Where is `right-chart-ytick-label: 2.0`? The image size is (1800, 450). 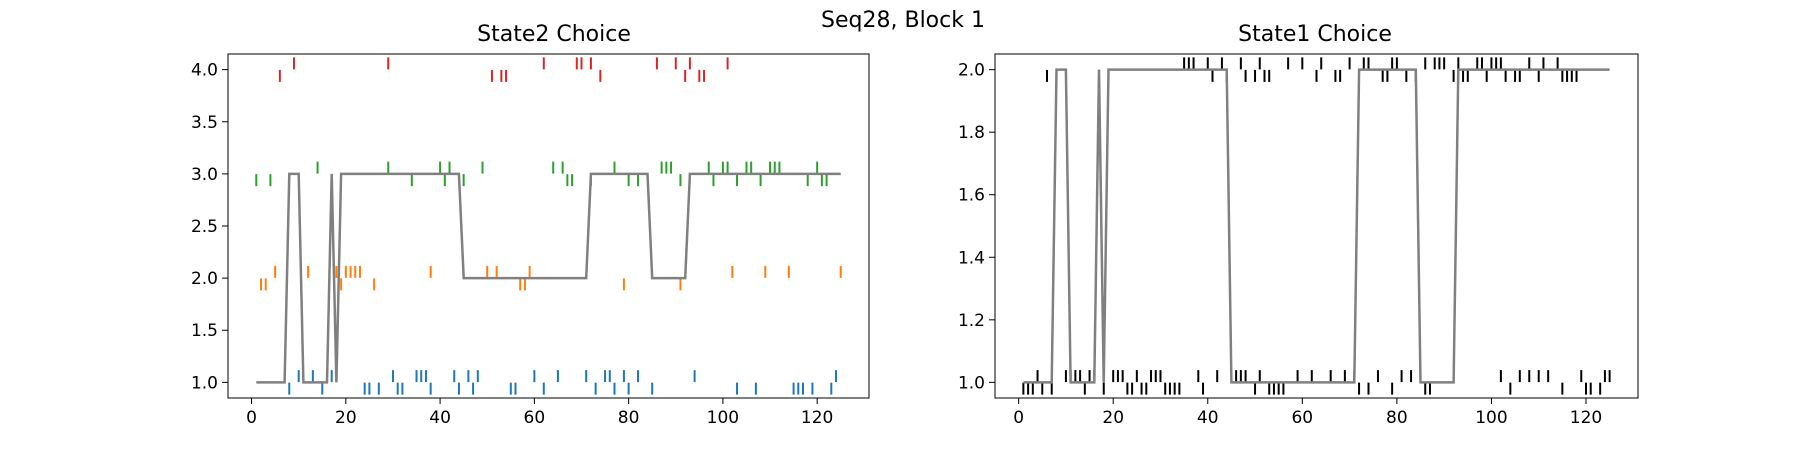 right-chart-ytick-label: 2.0 is located at coordinates (971, 71).